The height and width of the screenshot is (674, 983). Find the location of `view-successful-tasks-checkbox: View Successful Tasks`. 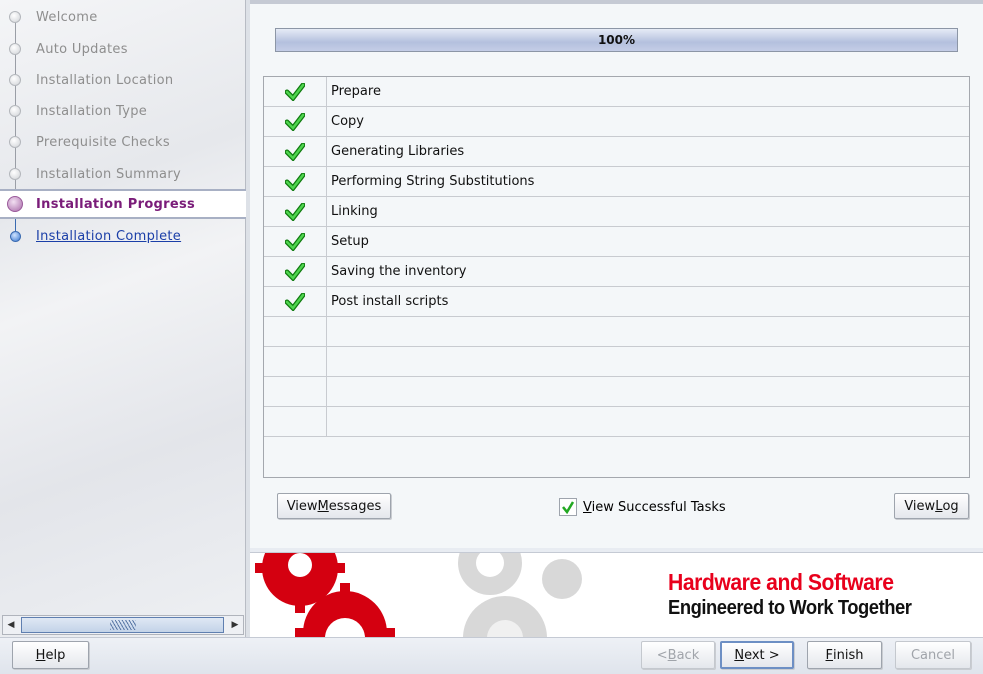

view-successful-tasks-checkbox: View Successful Tasks is located at coordinates (642, 507).